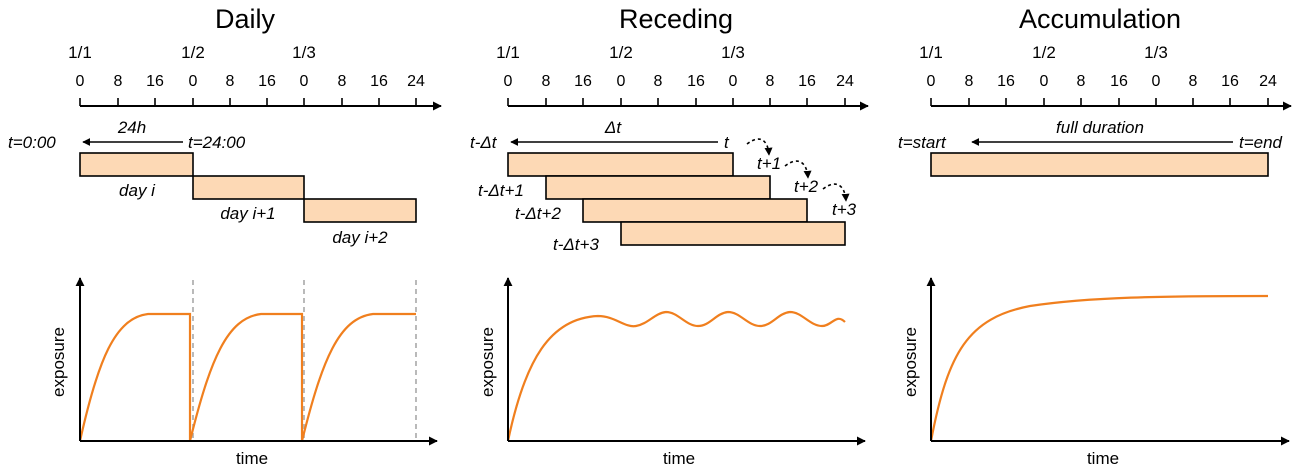 Image resolution: width=1307 pixels, height=471 pixels. What do you see at coordinates (217, 142) in the screenshot?
I see `window-end-label: t=24:00` at bounding box center [217, 142].